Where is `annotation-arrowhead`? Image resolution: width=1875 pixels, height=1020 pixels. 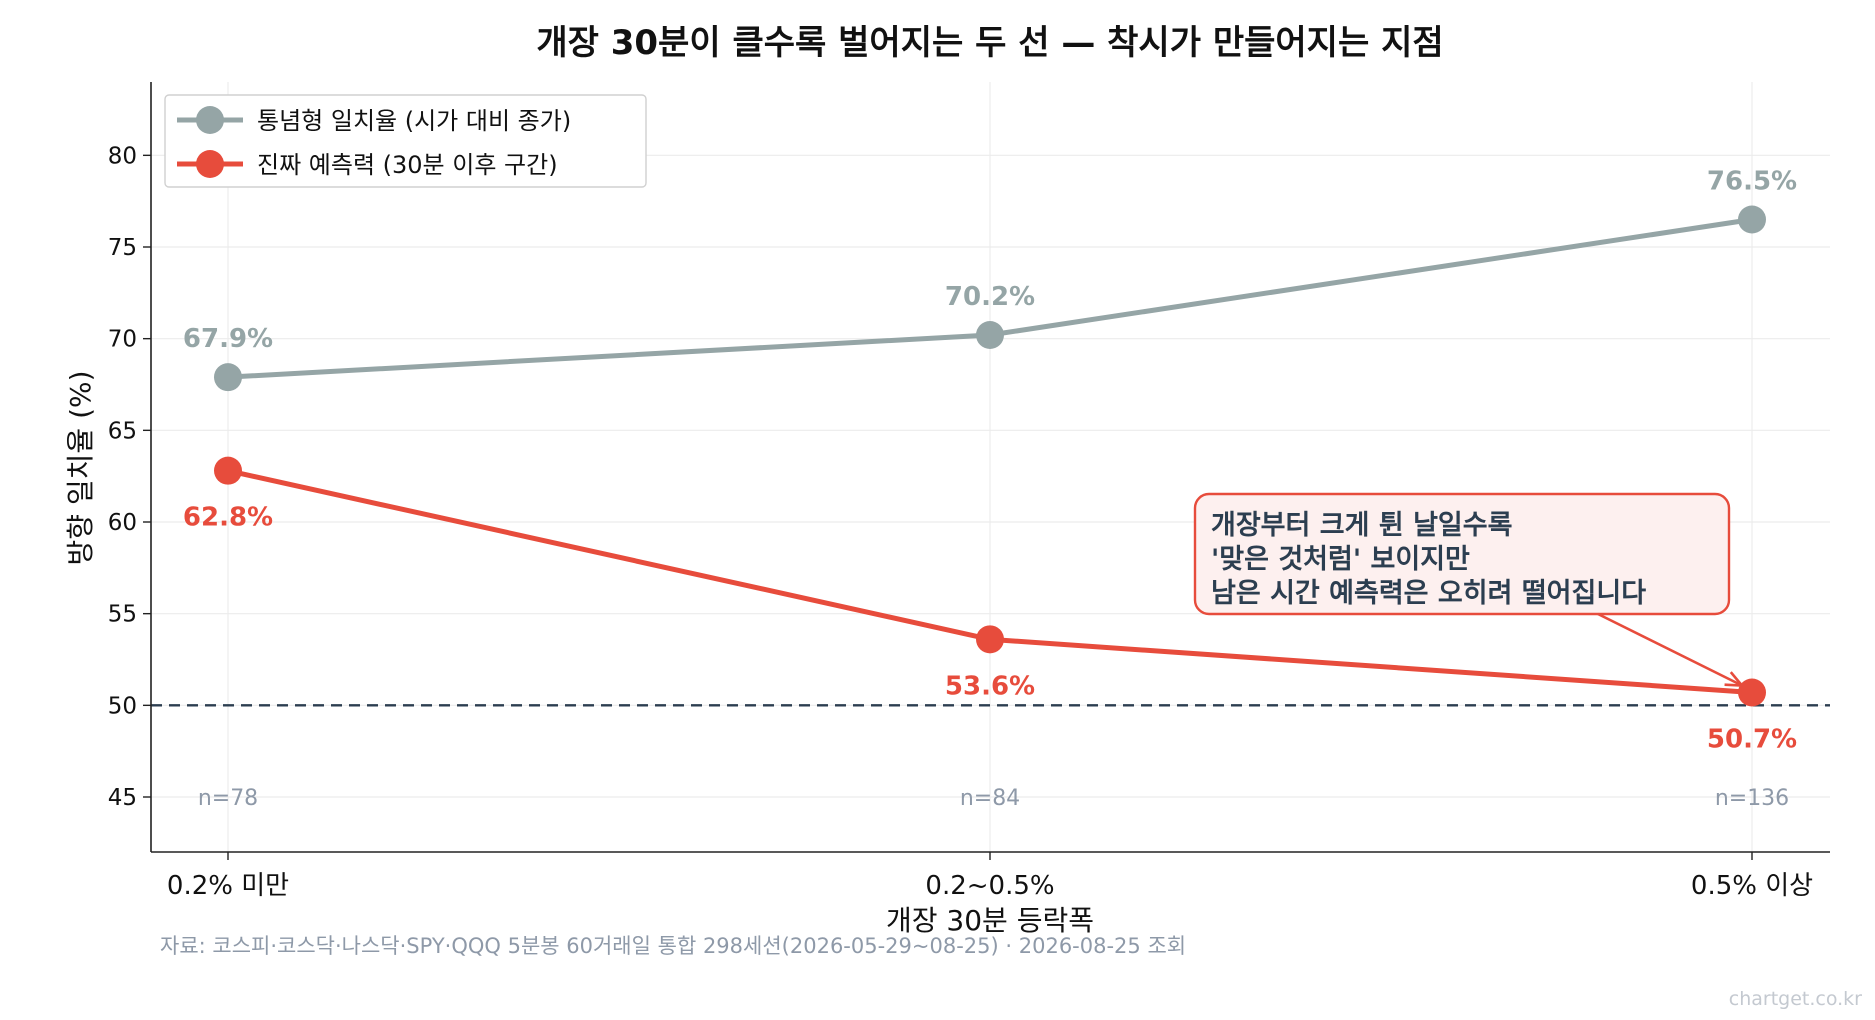
annotation-arrowhead is located at coordinates (1734, 679).